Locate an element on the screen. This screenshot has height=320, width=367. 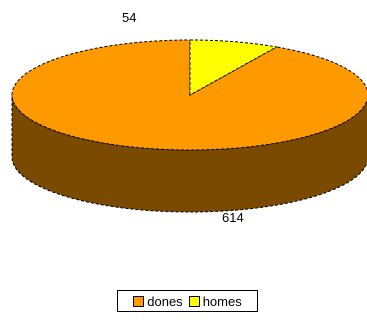
legend-swatch-homes is located at coordinates (194, 301).